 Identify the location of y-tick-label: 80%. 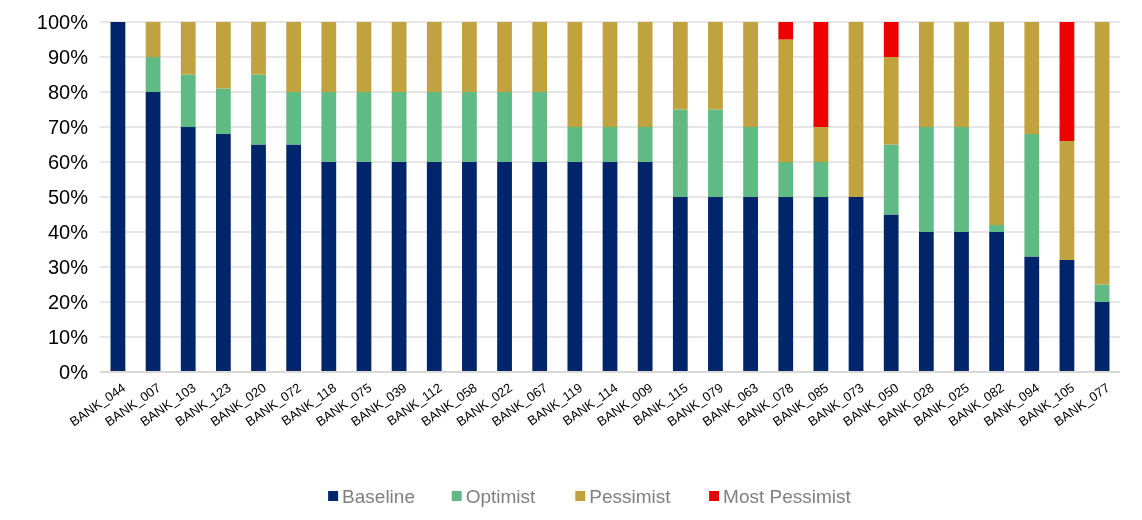
(68, 92).